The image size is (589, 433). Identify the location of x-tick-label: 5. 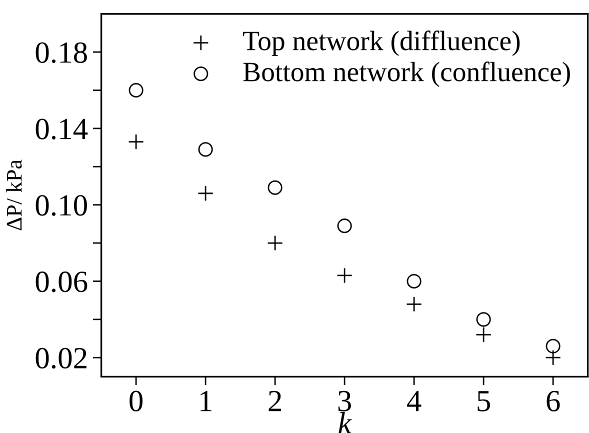
(484, 401).